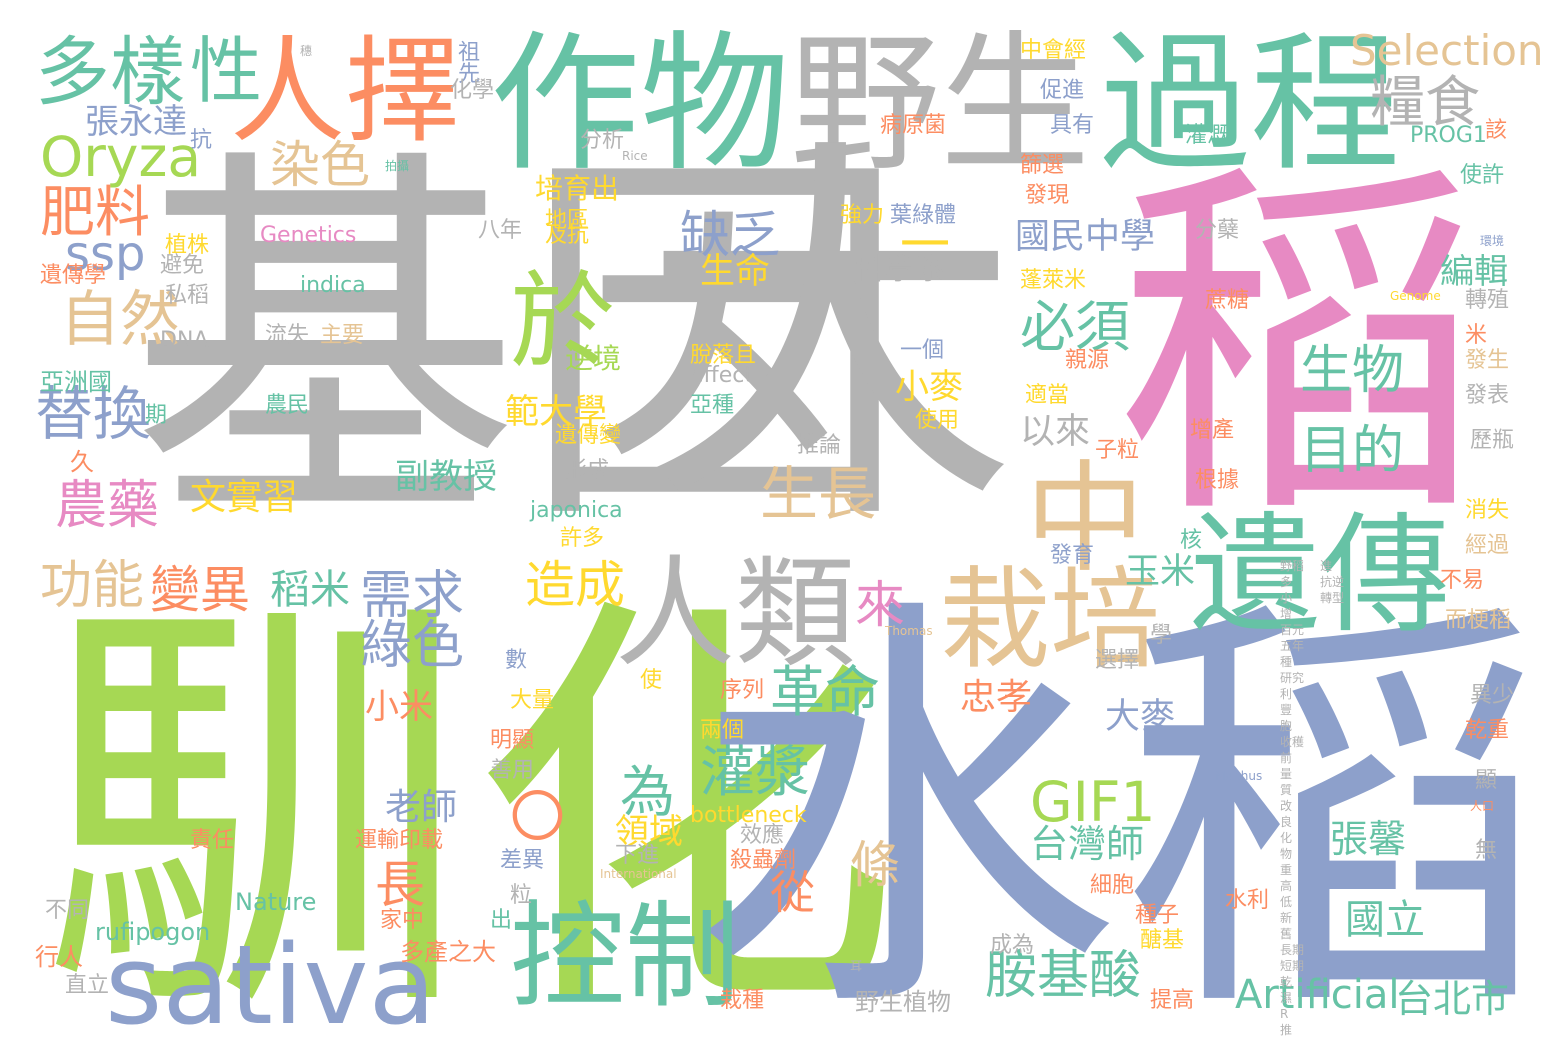  I want to click on cloud-word: 人口, so click(1482, 806).